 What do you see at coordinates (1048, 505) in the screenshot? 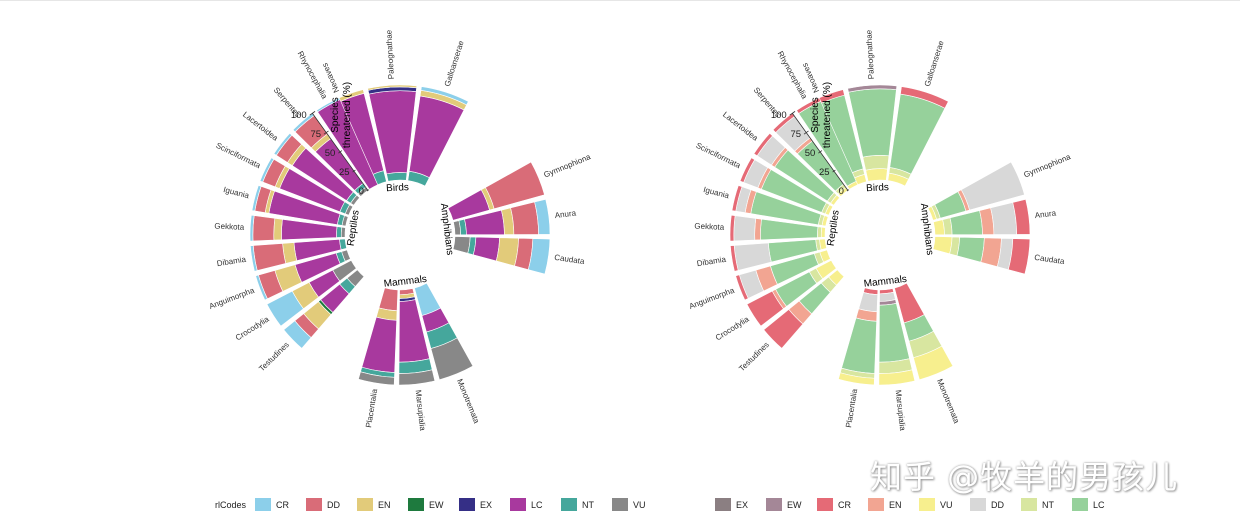
I see `legend-label-nt: NT` at bounding box center [1048, 505].